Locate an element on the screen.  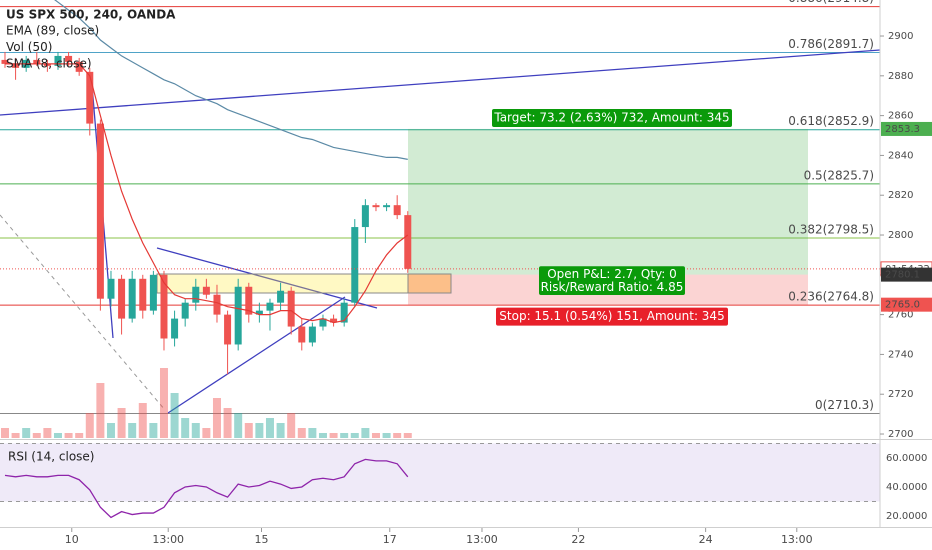
status-label: Open P&L: 2.7, Qty: 0 is located at coordinates (612, 274).